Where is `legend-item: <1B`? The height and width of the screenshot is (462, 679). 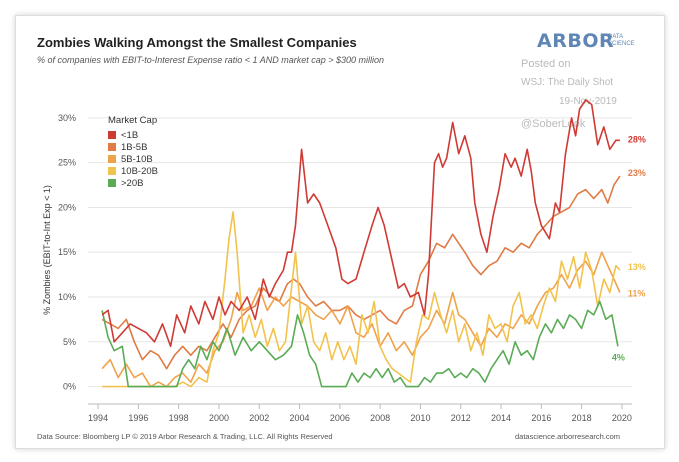
legend-item: <1B is located at coordinates (133, 135).